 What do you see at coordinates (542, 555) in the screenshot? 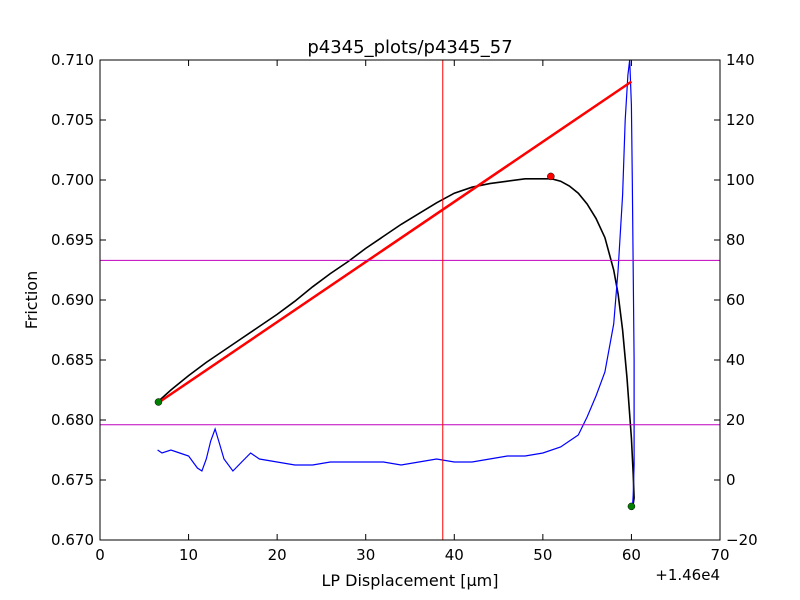
I see `x-tick-label: 50` at bounding box center [542, 555].